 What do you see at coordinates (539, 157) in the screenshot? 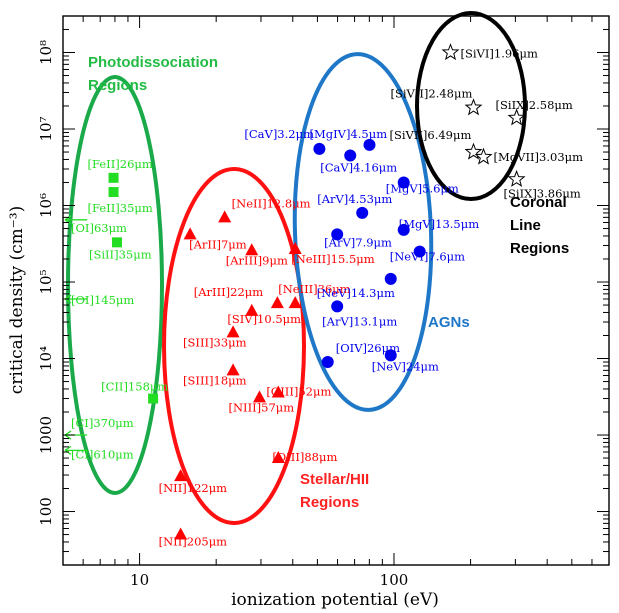
I see `point-label: [MgVII]3.03μm` at bounding box center [539, 157].